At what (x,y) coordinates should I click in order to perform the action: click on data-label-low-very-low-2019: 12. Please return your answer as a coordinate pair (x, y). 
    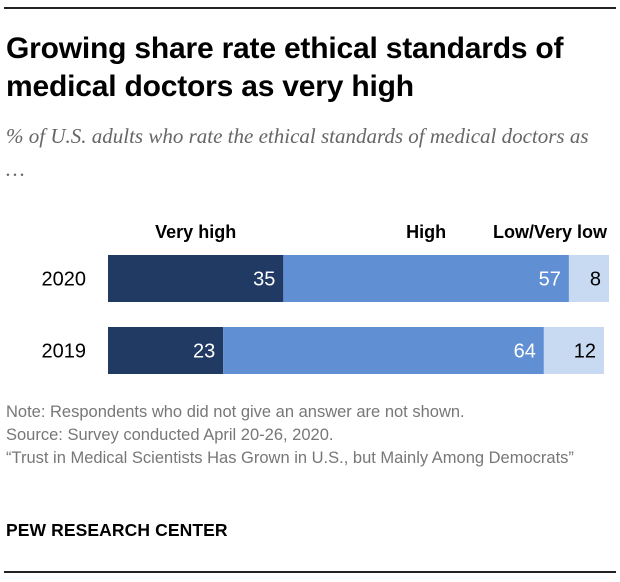
    Looking at the image, I should click on (585, 352).